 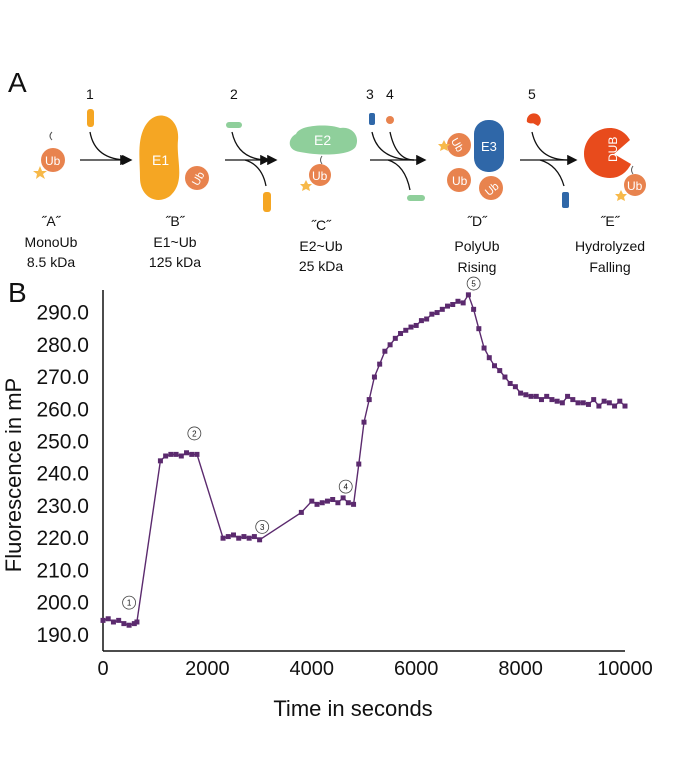 What do you see at coordinates (550, 146) in the screenshot?
I see `arrow-5-curve` at bounding box center [550, 146].